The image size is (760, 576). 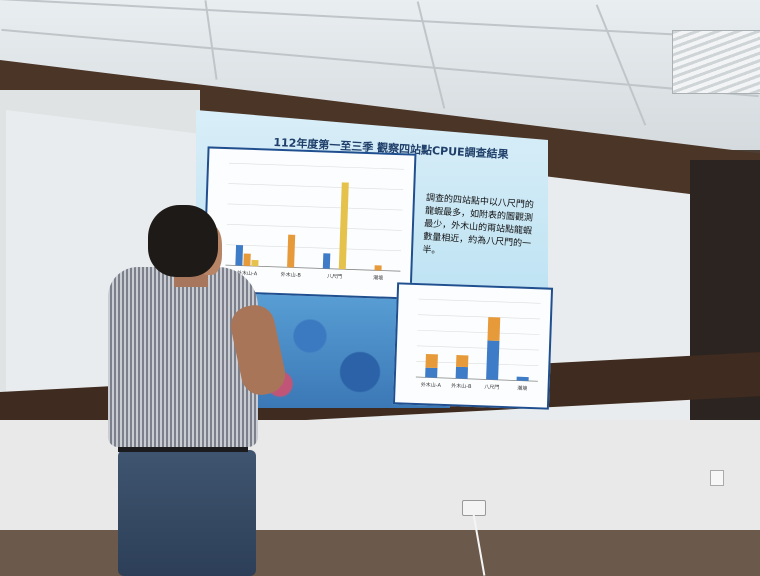 I want to click on chart-2-svg: 外木山-A 外木山-B 八尺門 潮境, so click(x=478, y=345).